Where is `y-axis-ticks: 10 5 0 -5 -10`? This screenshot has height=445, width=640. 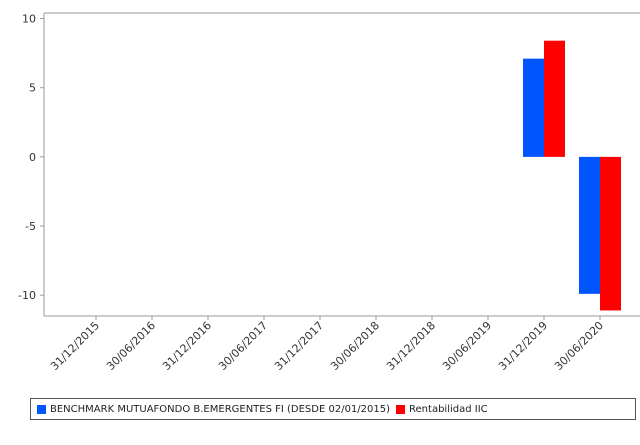
y-axis-ticks: 10 5 0 -5 -10 is located at coordinates (31, 157).